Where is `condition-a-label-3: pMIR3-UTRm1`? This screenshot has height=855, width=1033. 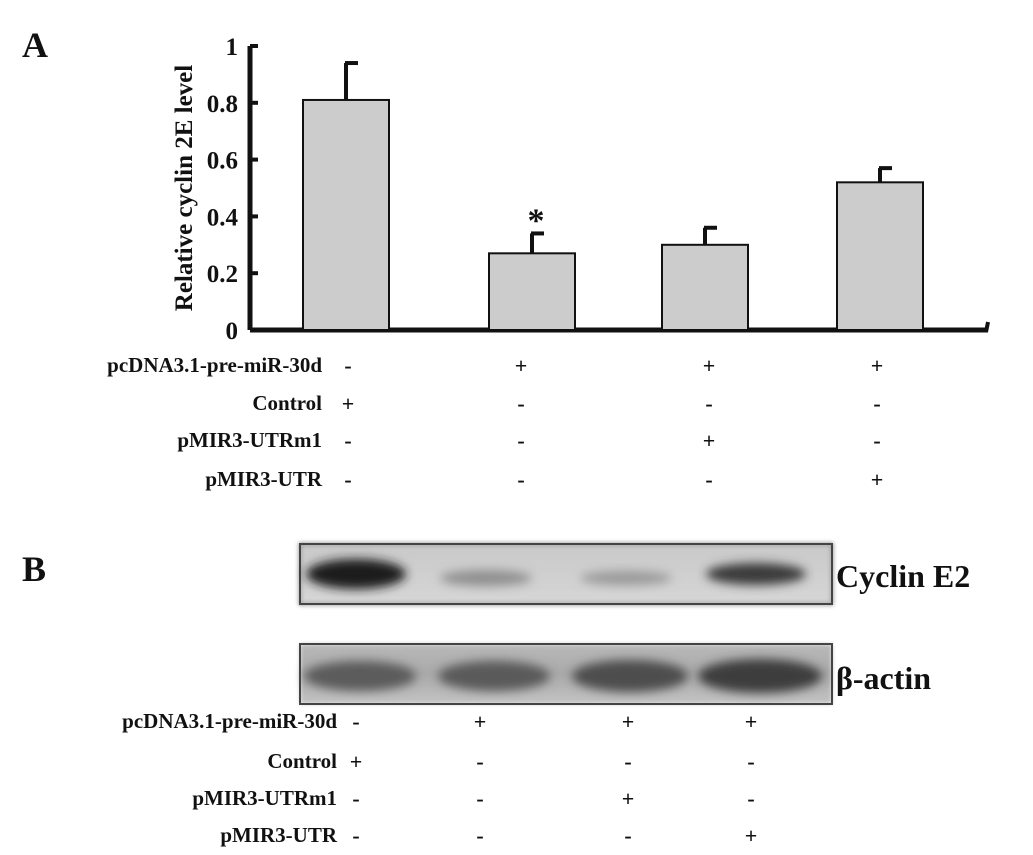
condition-a-label-3: pMIR3-UTRm1 is located at coordinates (249, 440).